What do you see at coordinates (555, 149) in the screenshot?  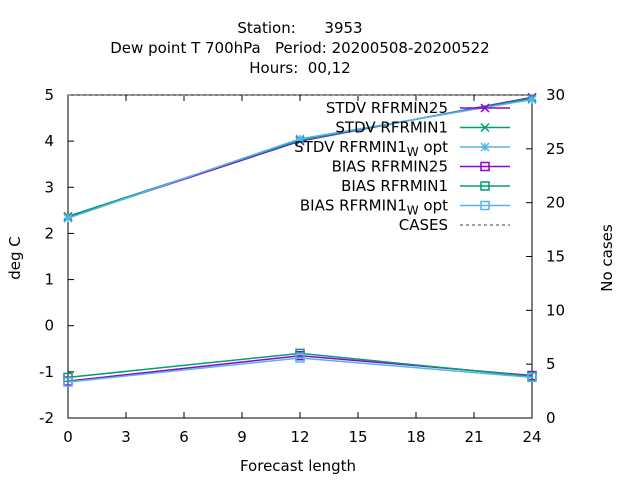 I see `y2-tick-label: 25` at bounding box center [555, 149].